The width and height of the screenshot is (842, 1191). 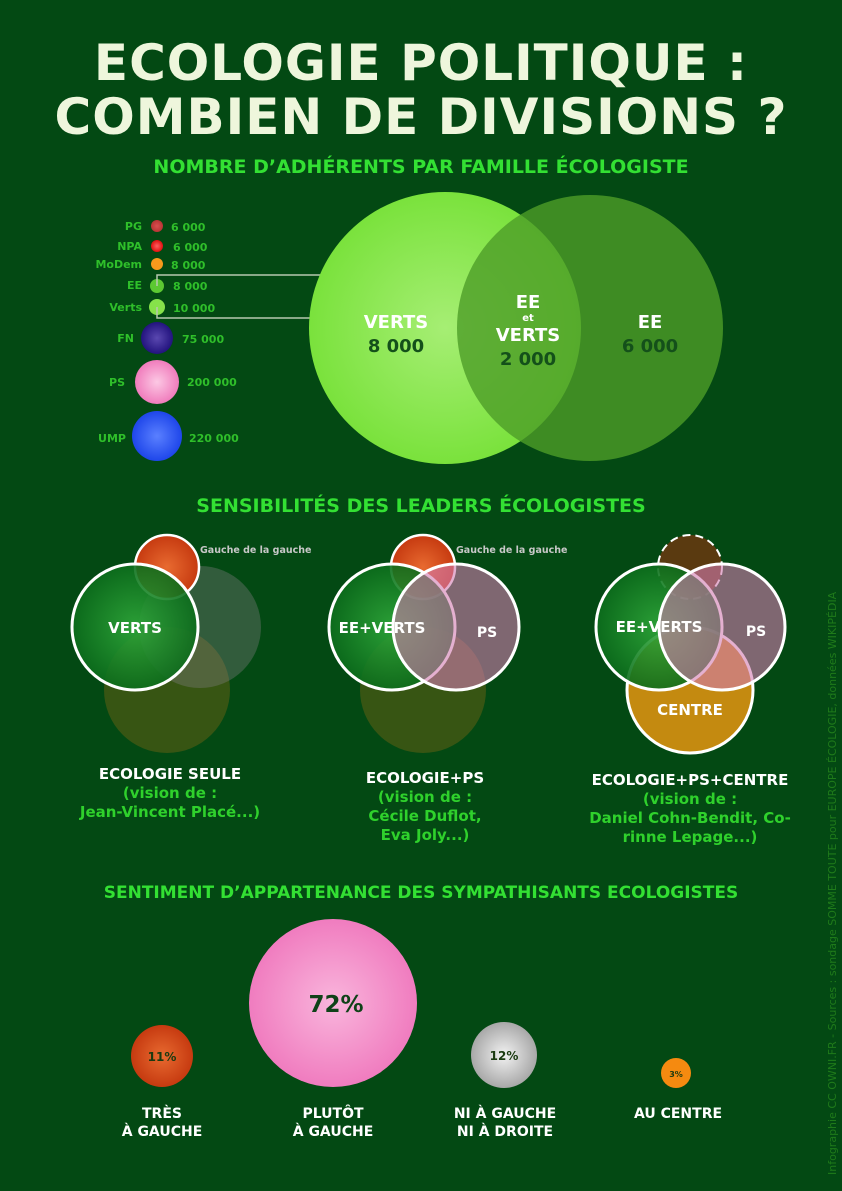 I want to click on label-tres-a-gauche: TRÈS À GAUCHE, so click(x=162, y=1123).